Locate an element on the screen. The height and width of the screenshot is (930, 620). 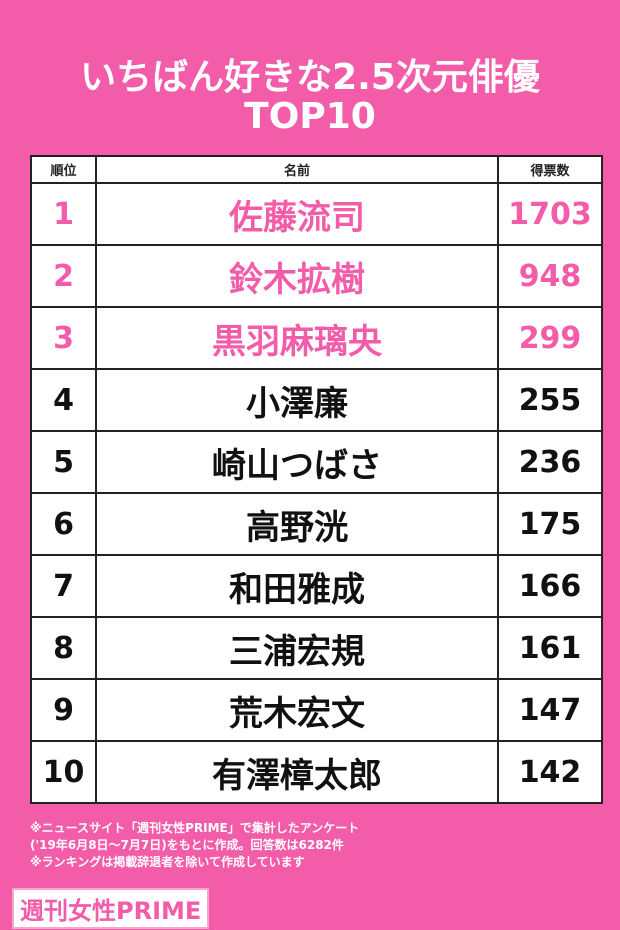
rank-cell: 5 is located at coordinates (63, 462).